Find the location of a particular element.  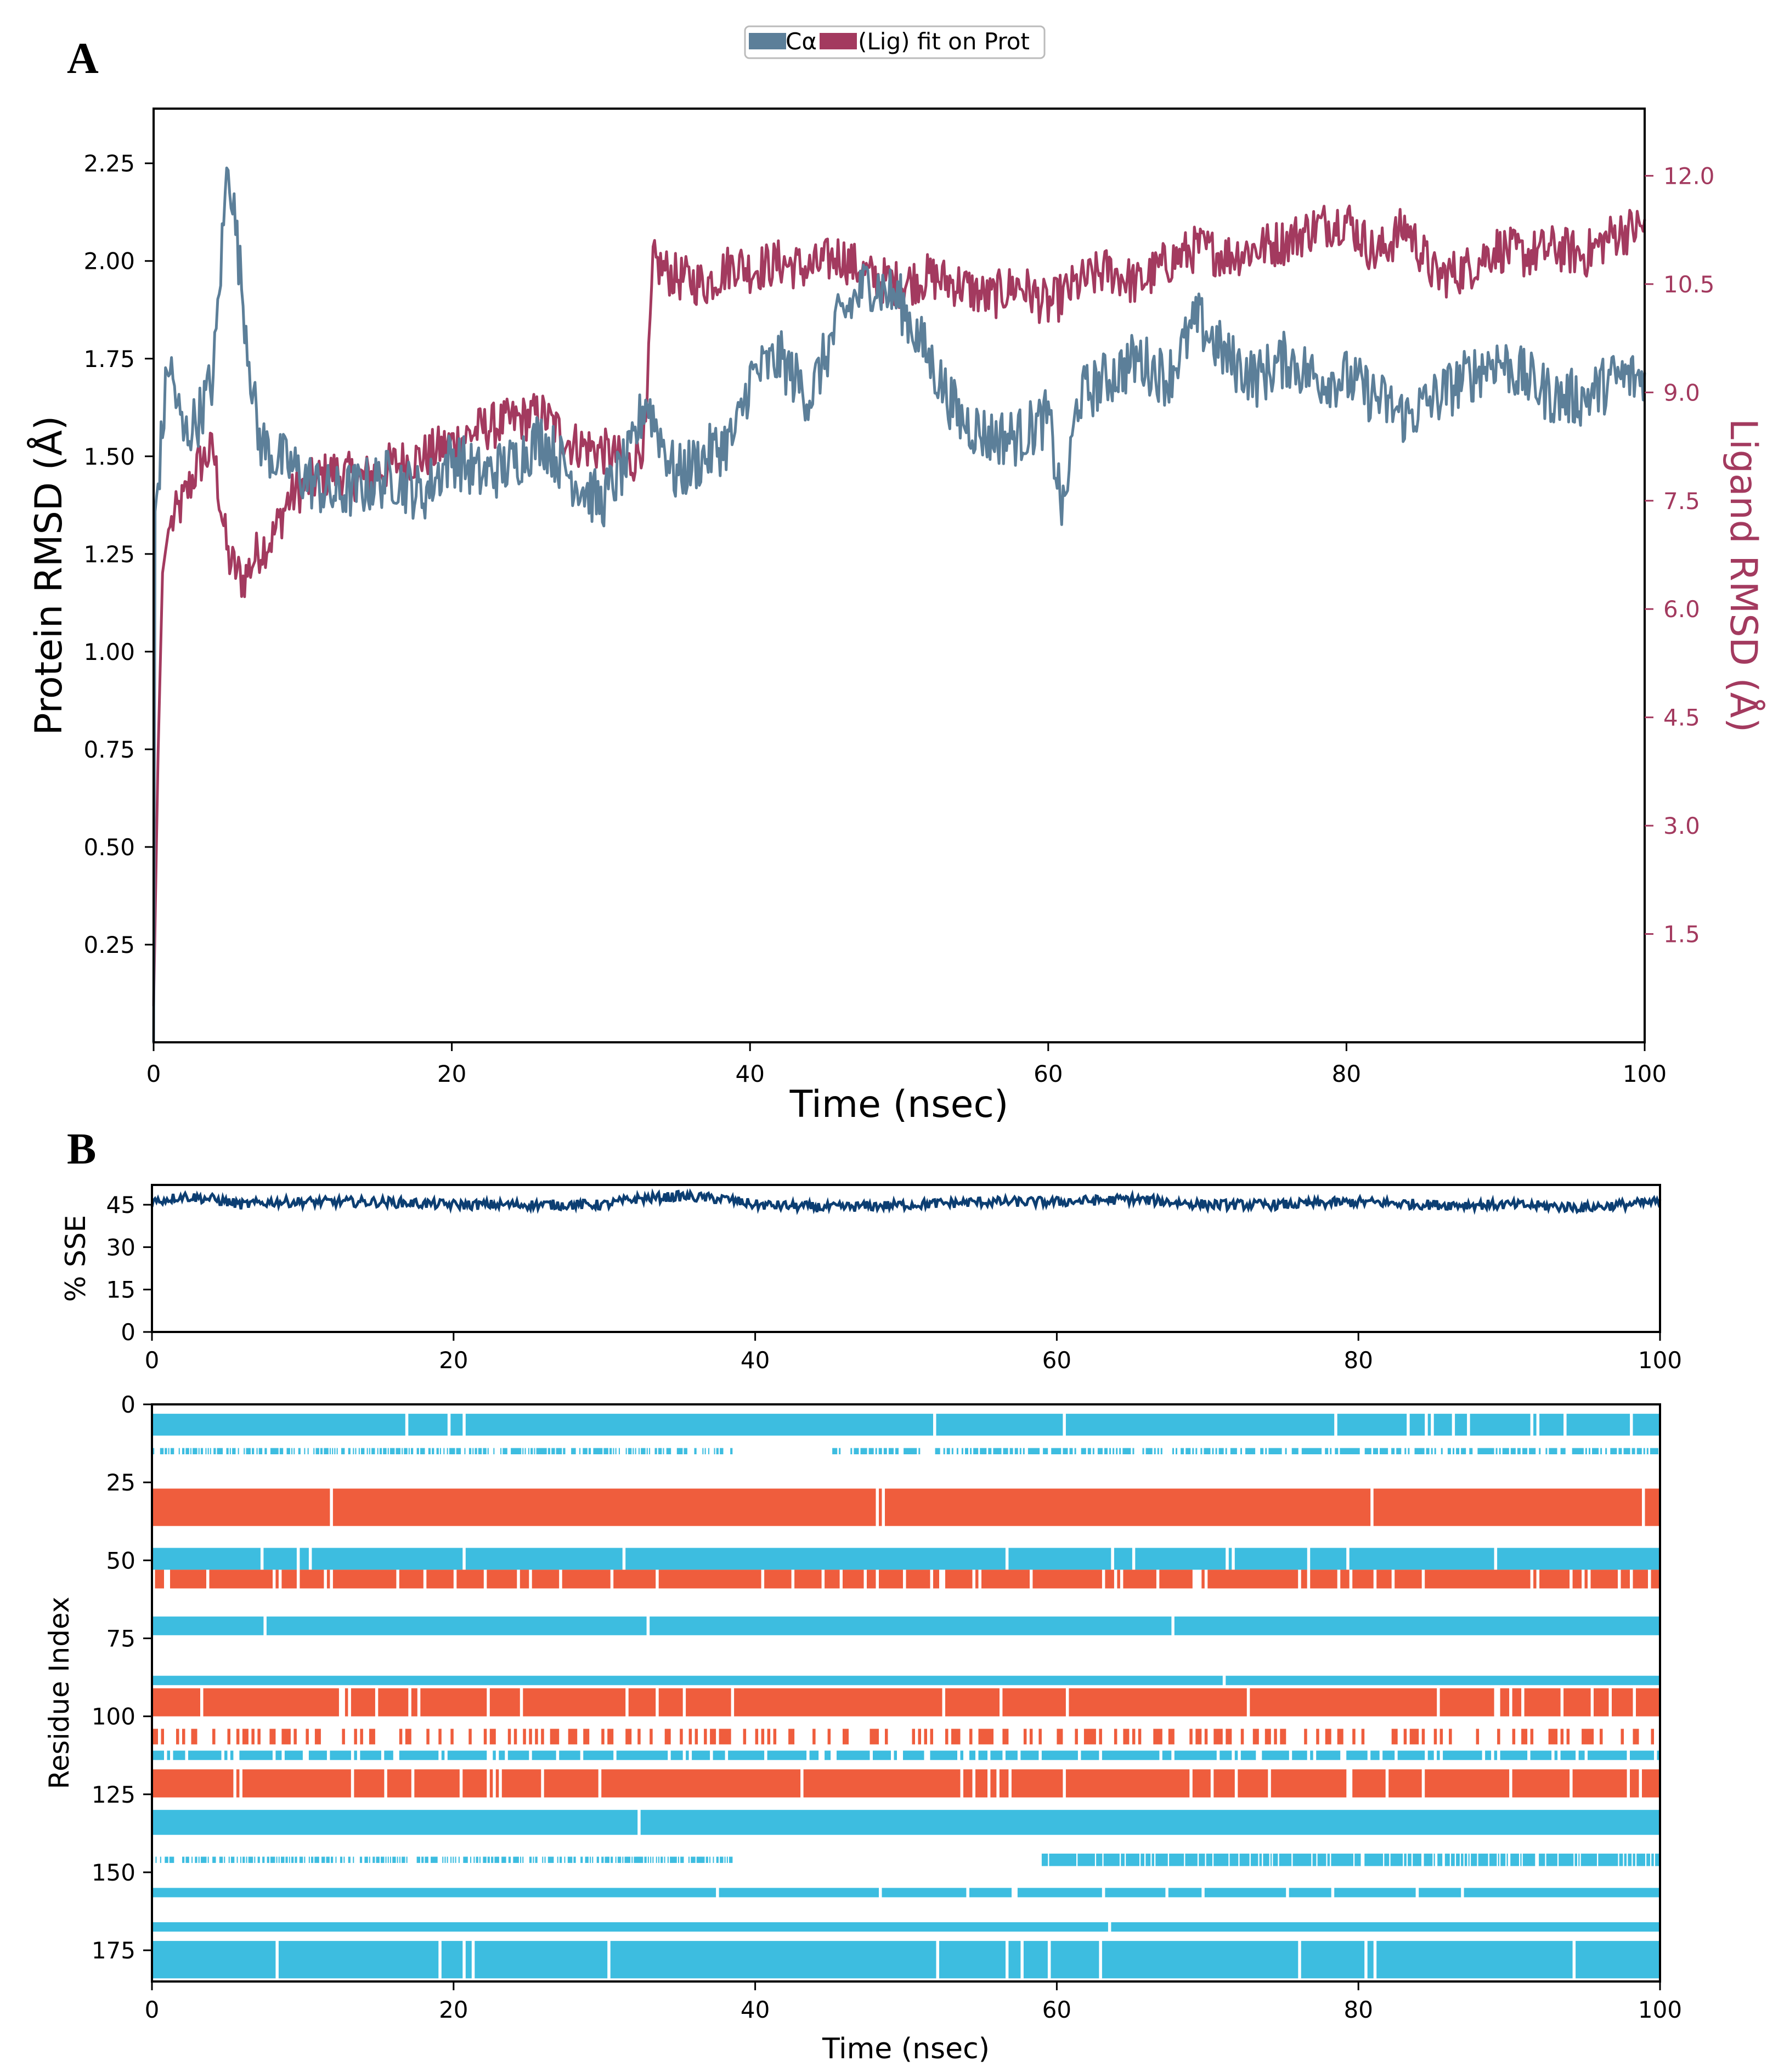

x-tick-label: 0 is located at coordinates (153, 1360).